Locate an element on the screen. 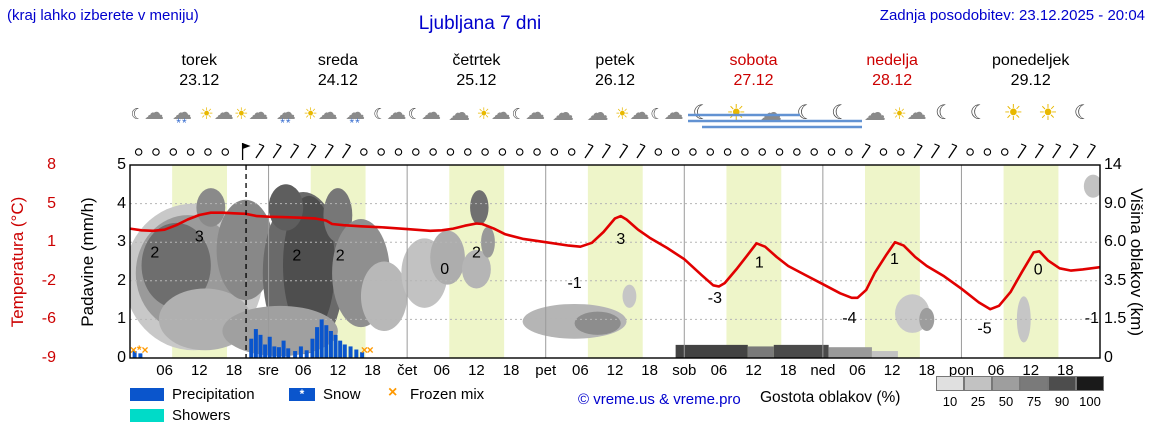 The image size is (1152, 443). frozen-mix-mark: × is located at coordinates (364, 350).